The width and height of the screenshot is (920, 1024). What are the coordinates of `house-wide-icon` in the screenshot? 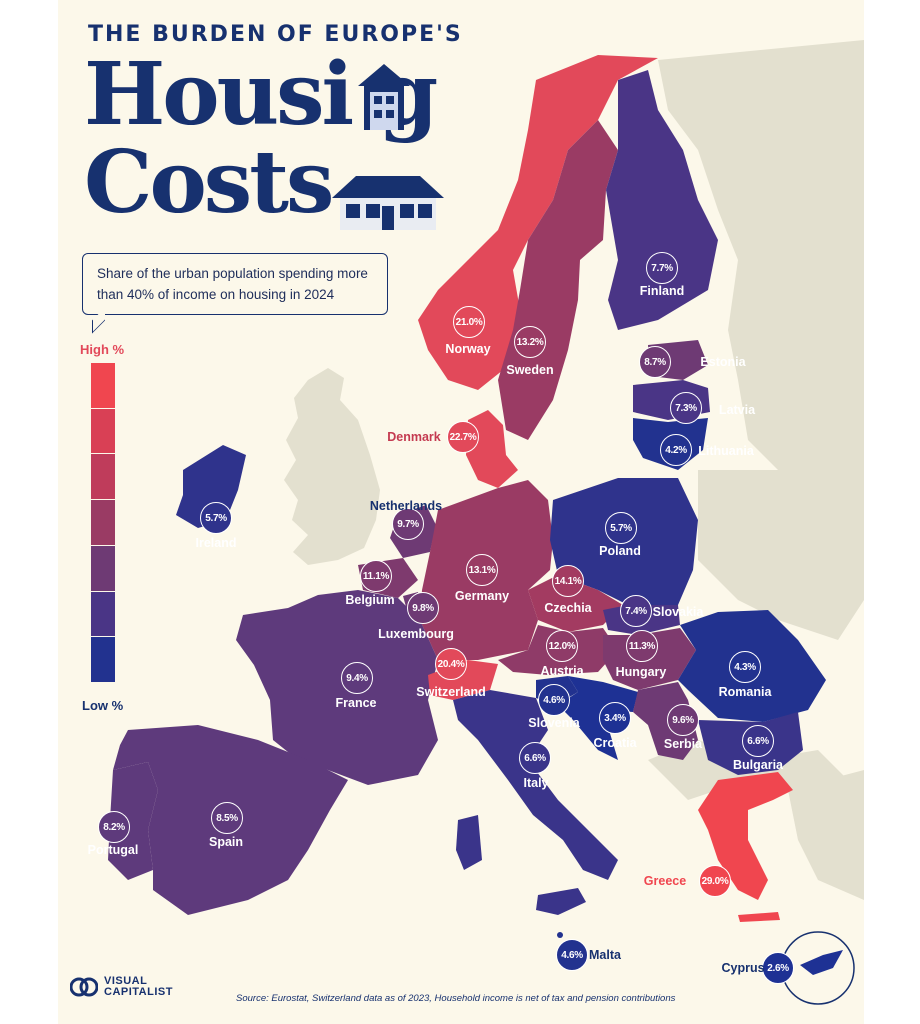 It's located at (388, 203).